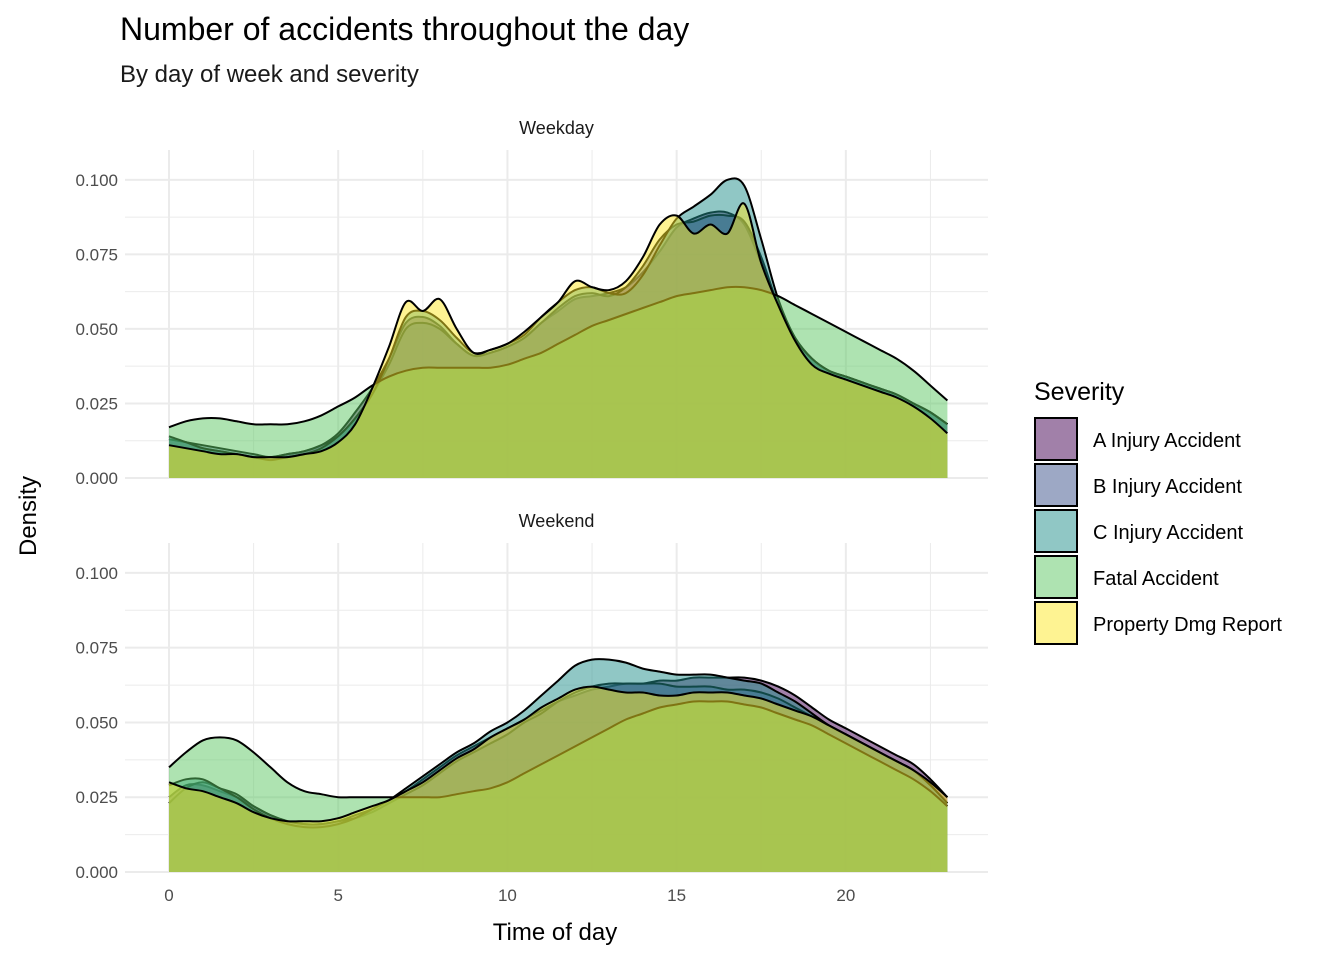 The width and height of the screenshot is (1344, 960). Describe the element at coordinates (558, 754) in the screenshot. I see `density-line-property-dmg-report` at that location.